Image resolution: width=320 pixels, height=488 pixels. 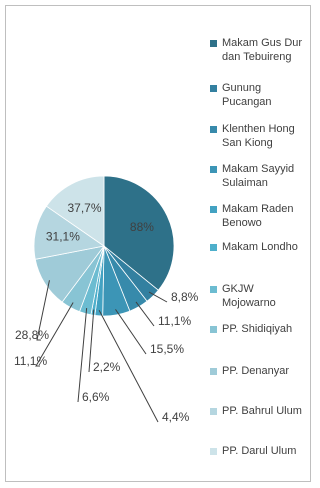 What do you see at coordinates (96, 397) in the screenshot?
I see `data-label: 6,6%` at bounding box center [96, 397].